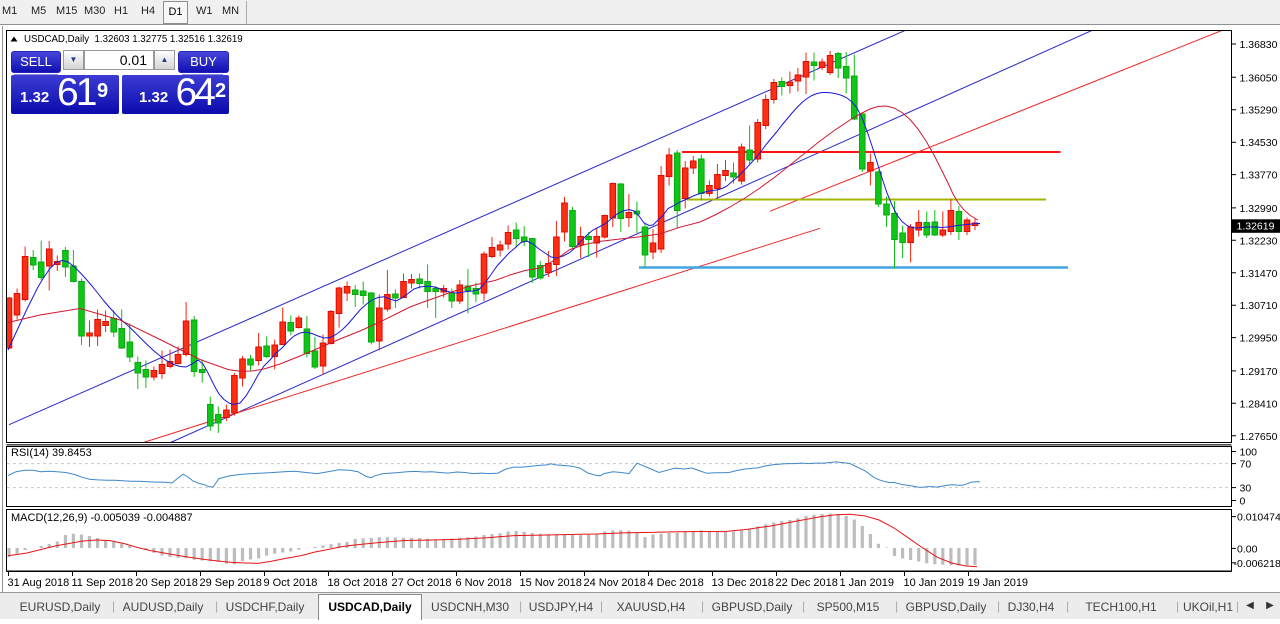  Describe the element at coordinates (291, 583) in the screenshot. I see `svg-text: 9 Oct 2018` at that location.